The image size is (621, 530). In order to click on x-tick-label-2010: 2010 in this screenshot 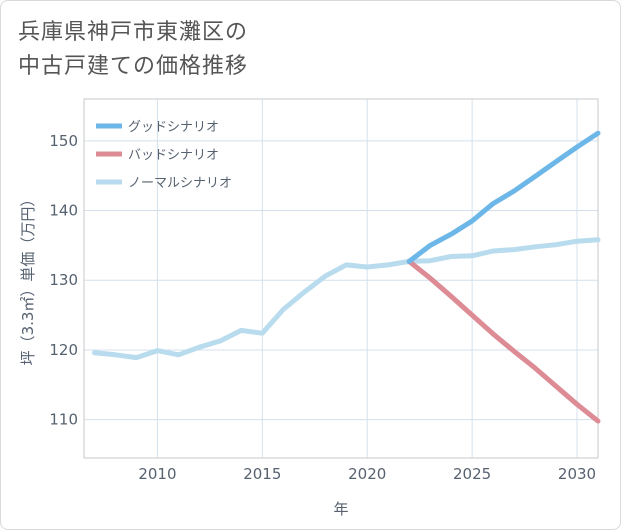, I will do `click(157, 474)`.